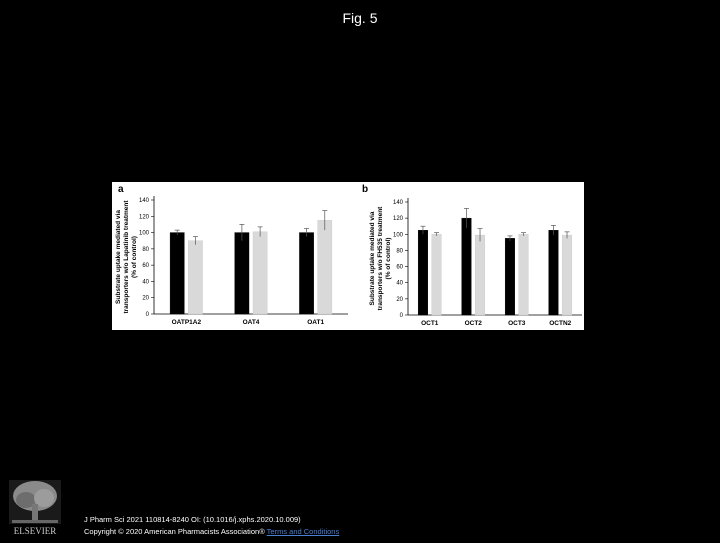 Image resolution: width=720 pixels, height=543 pixels. I want to click on y-axis-label: transporters w/o FH535 treatment, so click(380, 258).